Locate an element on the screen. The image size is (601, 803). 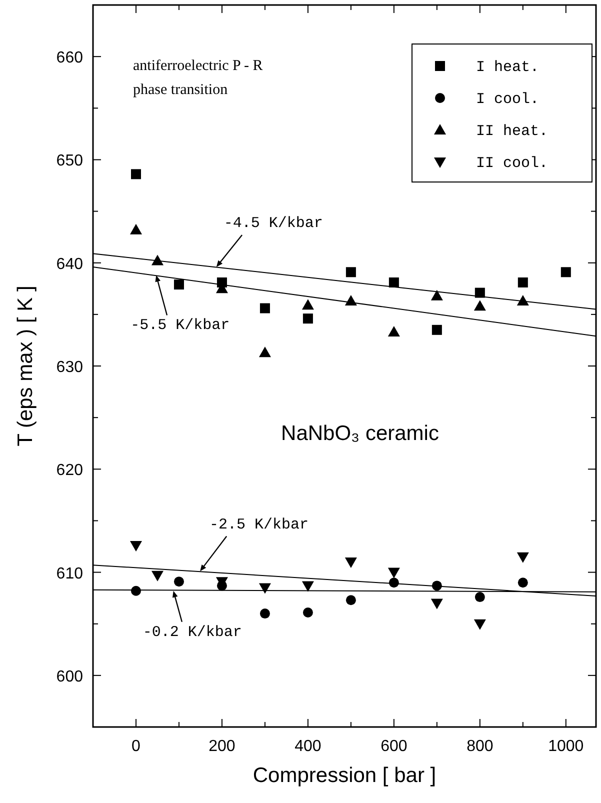
x-tick-label: 1000 is located at coordinates (566, 746).